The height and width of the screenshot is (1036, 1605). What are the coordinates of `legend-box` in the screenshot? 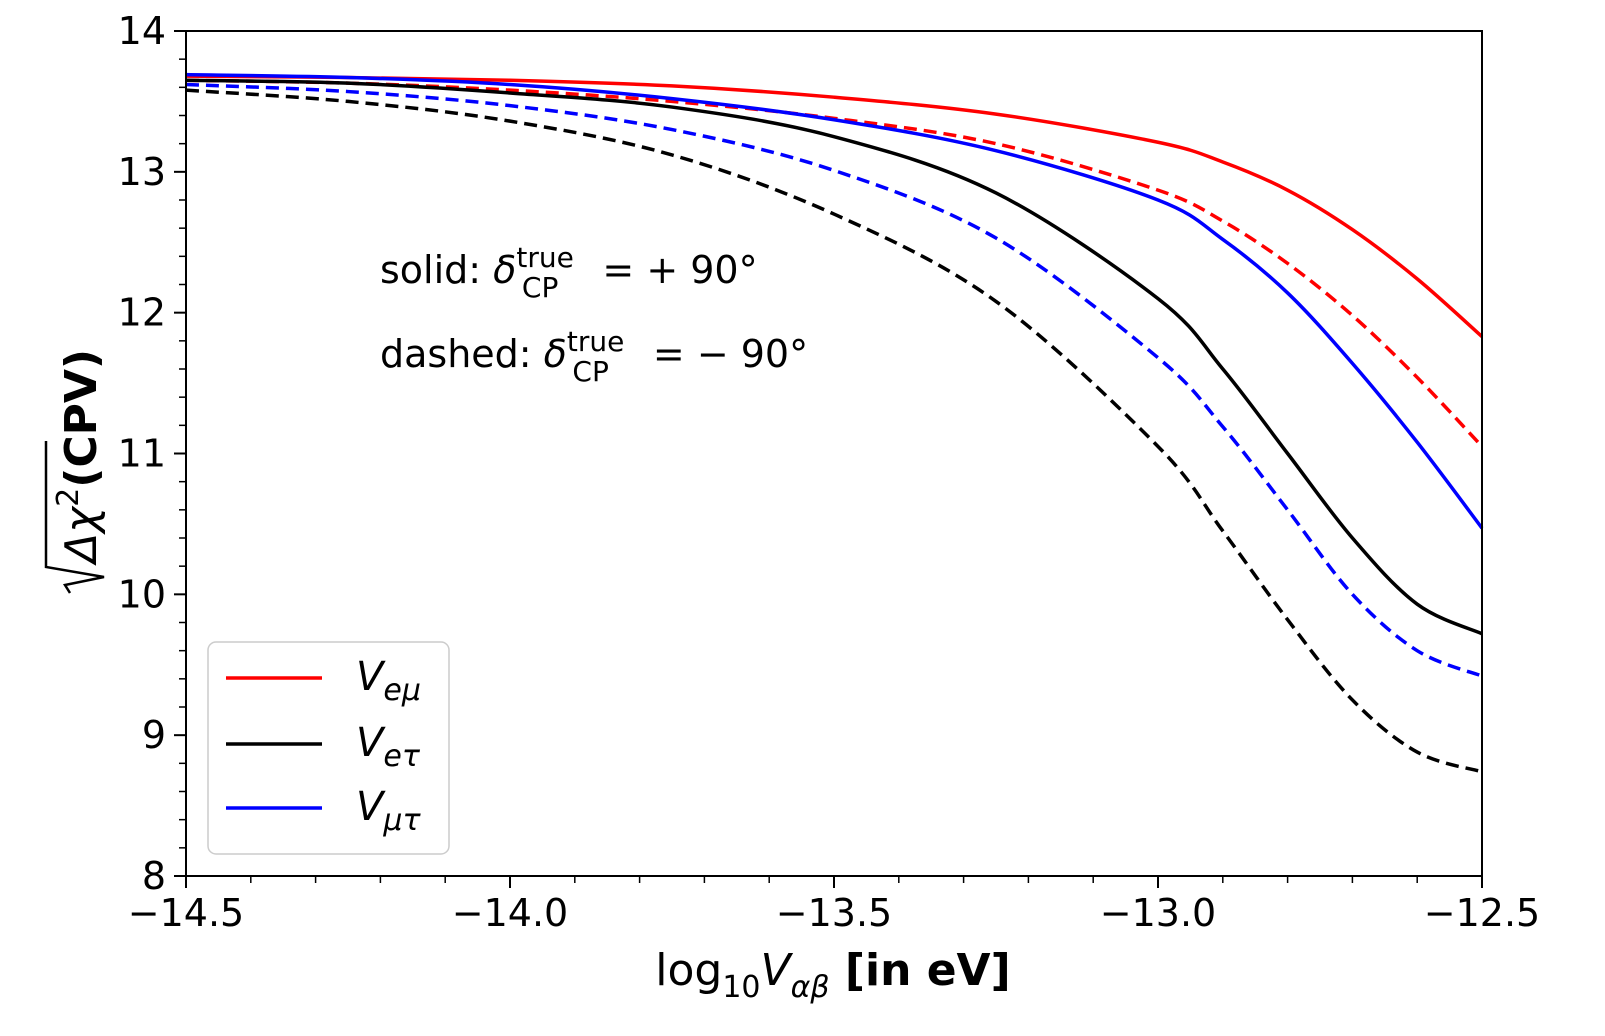 It's located at (328, 748).